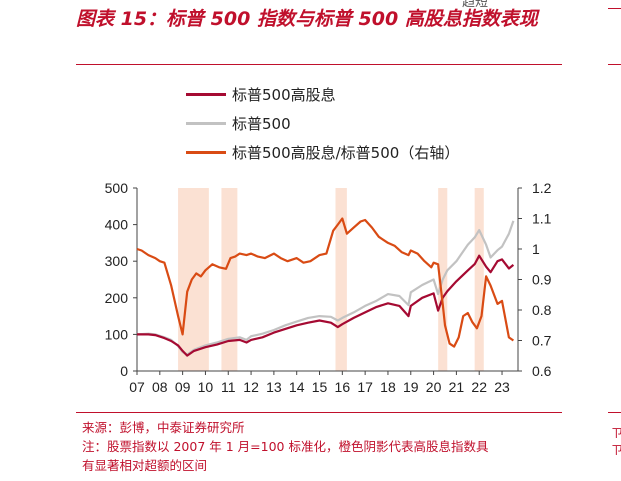 Image resolution: width=621 pixels, height=481 pixels. Describe the element at coordinates (117, 225) in the screenshot. I see `left-tick-label: 400` at that location.